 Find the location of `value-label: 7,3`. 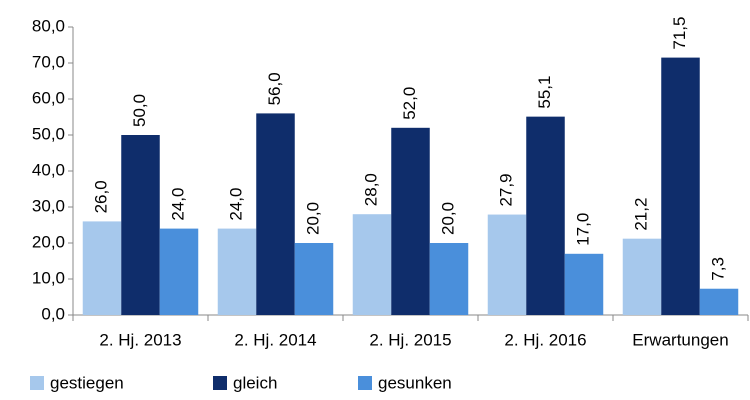

value-label: 7,3 is located at coordinates (717, 269).